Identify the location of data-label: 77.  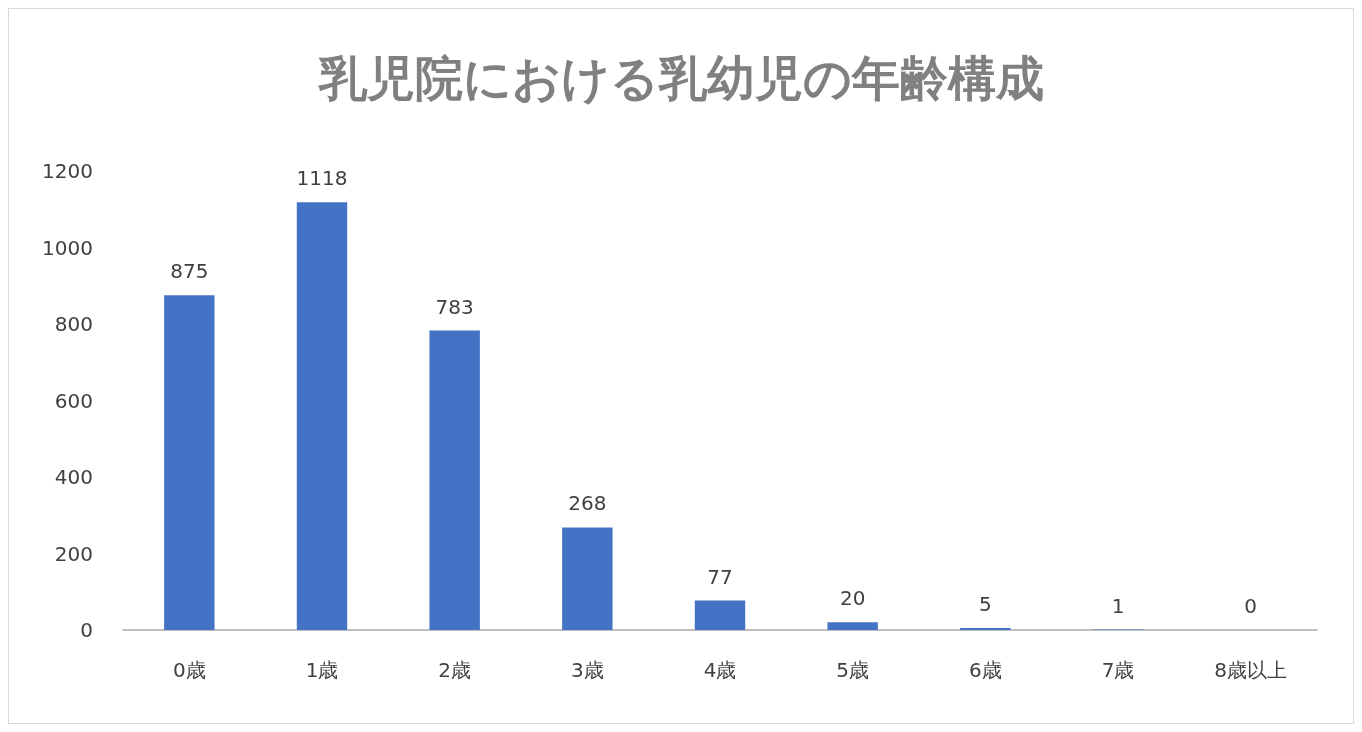
(720, 576).